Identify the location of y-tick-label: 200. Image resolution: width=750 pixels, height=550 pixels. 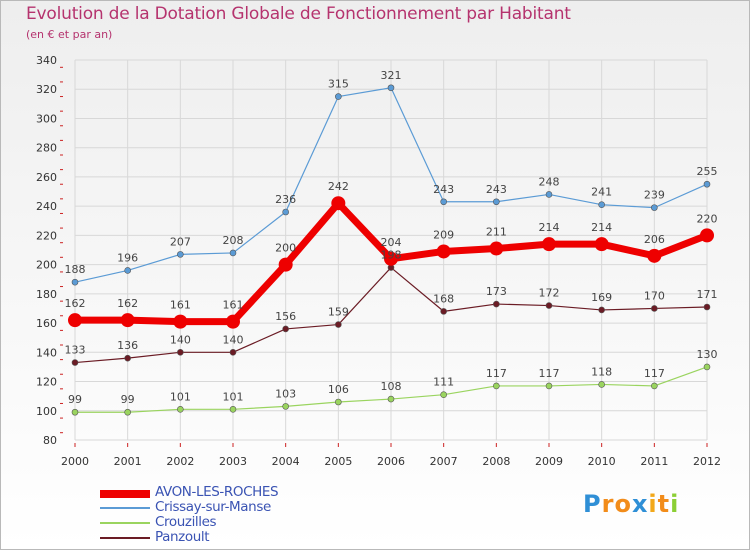
(46, 265).